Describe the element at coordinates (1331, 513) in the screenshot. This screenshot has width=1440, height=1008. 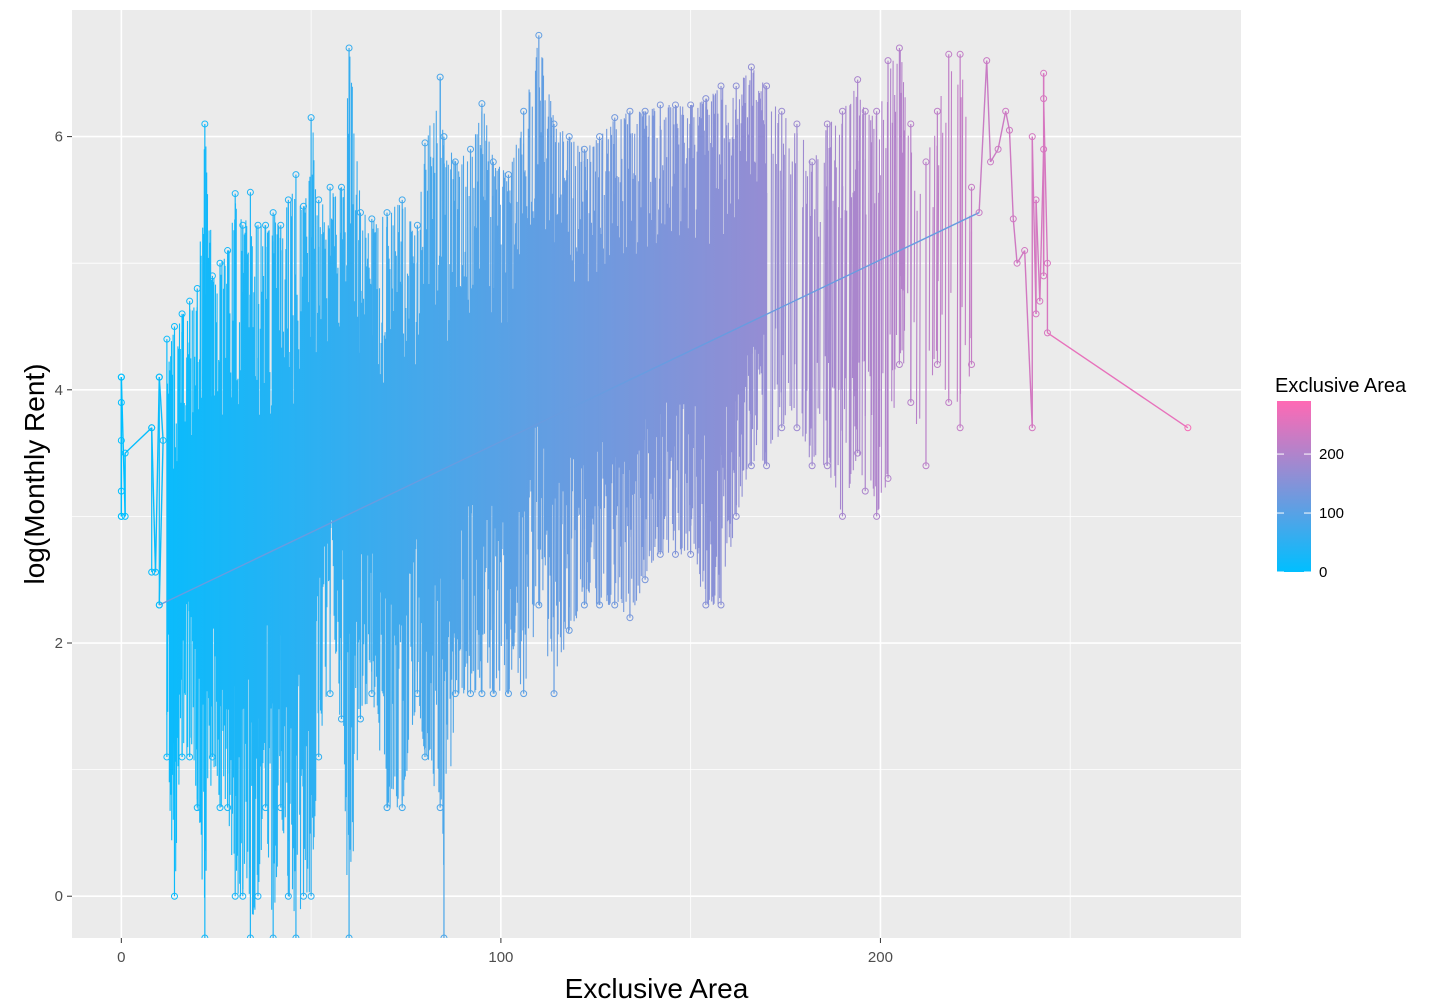
I see `legend-break-label: 100` at that location.